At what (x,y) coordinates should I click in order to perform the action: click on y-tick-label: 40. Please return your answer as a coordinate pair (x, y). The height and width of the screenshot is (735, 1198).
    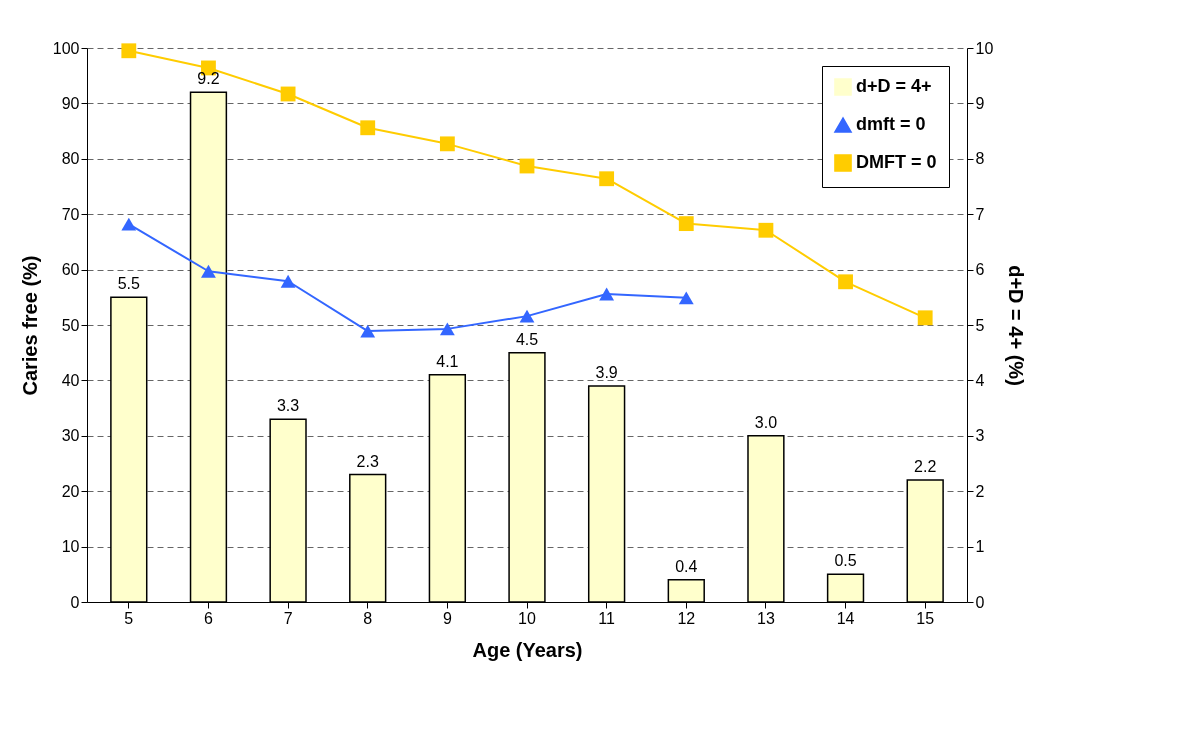
    Looking at the image, I should click on (70, 380).